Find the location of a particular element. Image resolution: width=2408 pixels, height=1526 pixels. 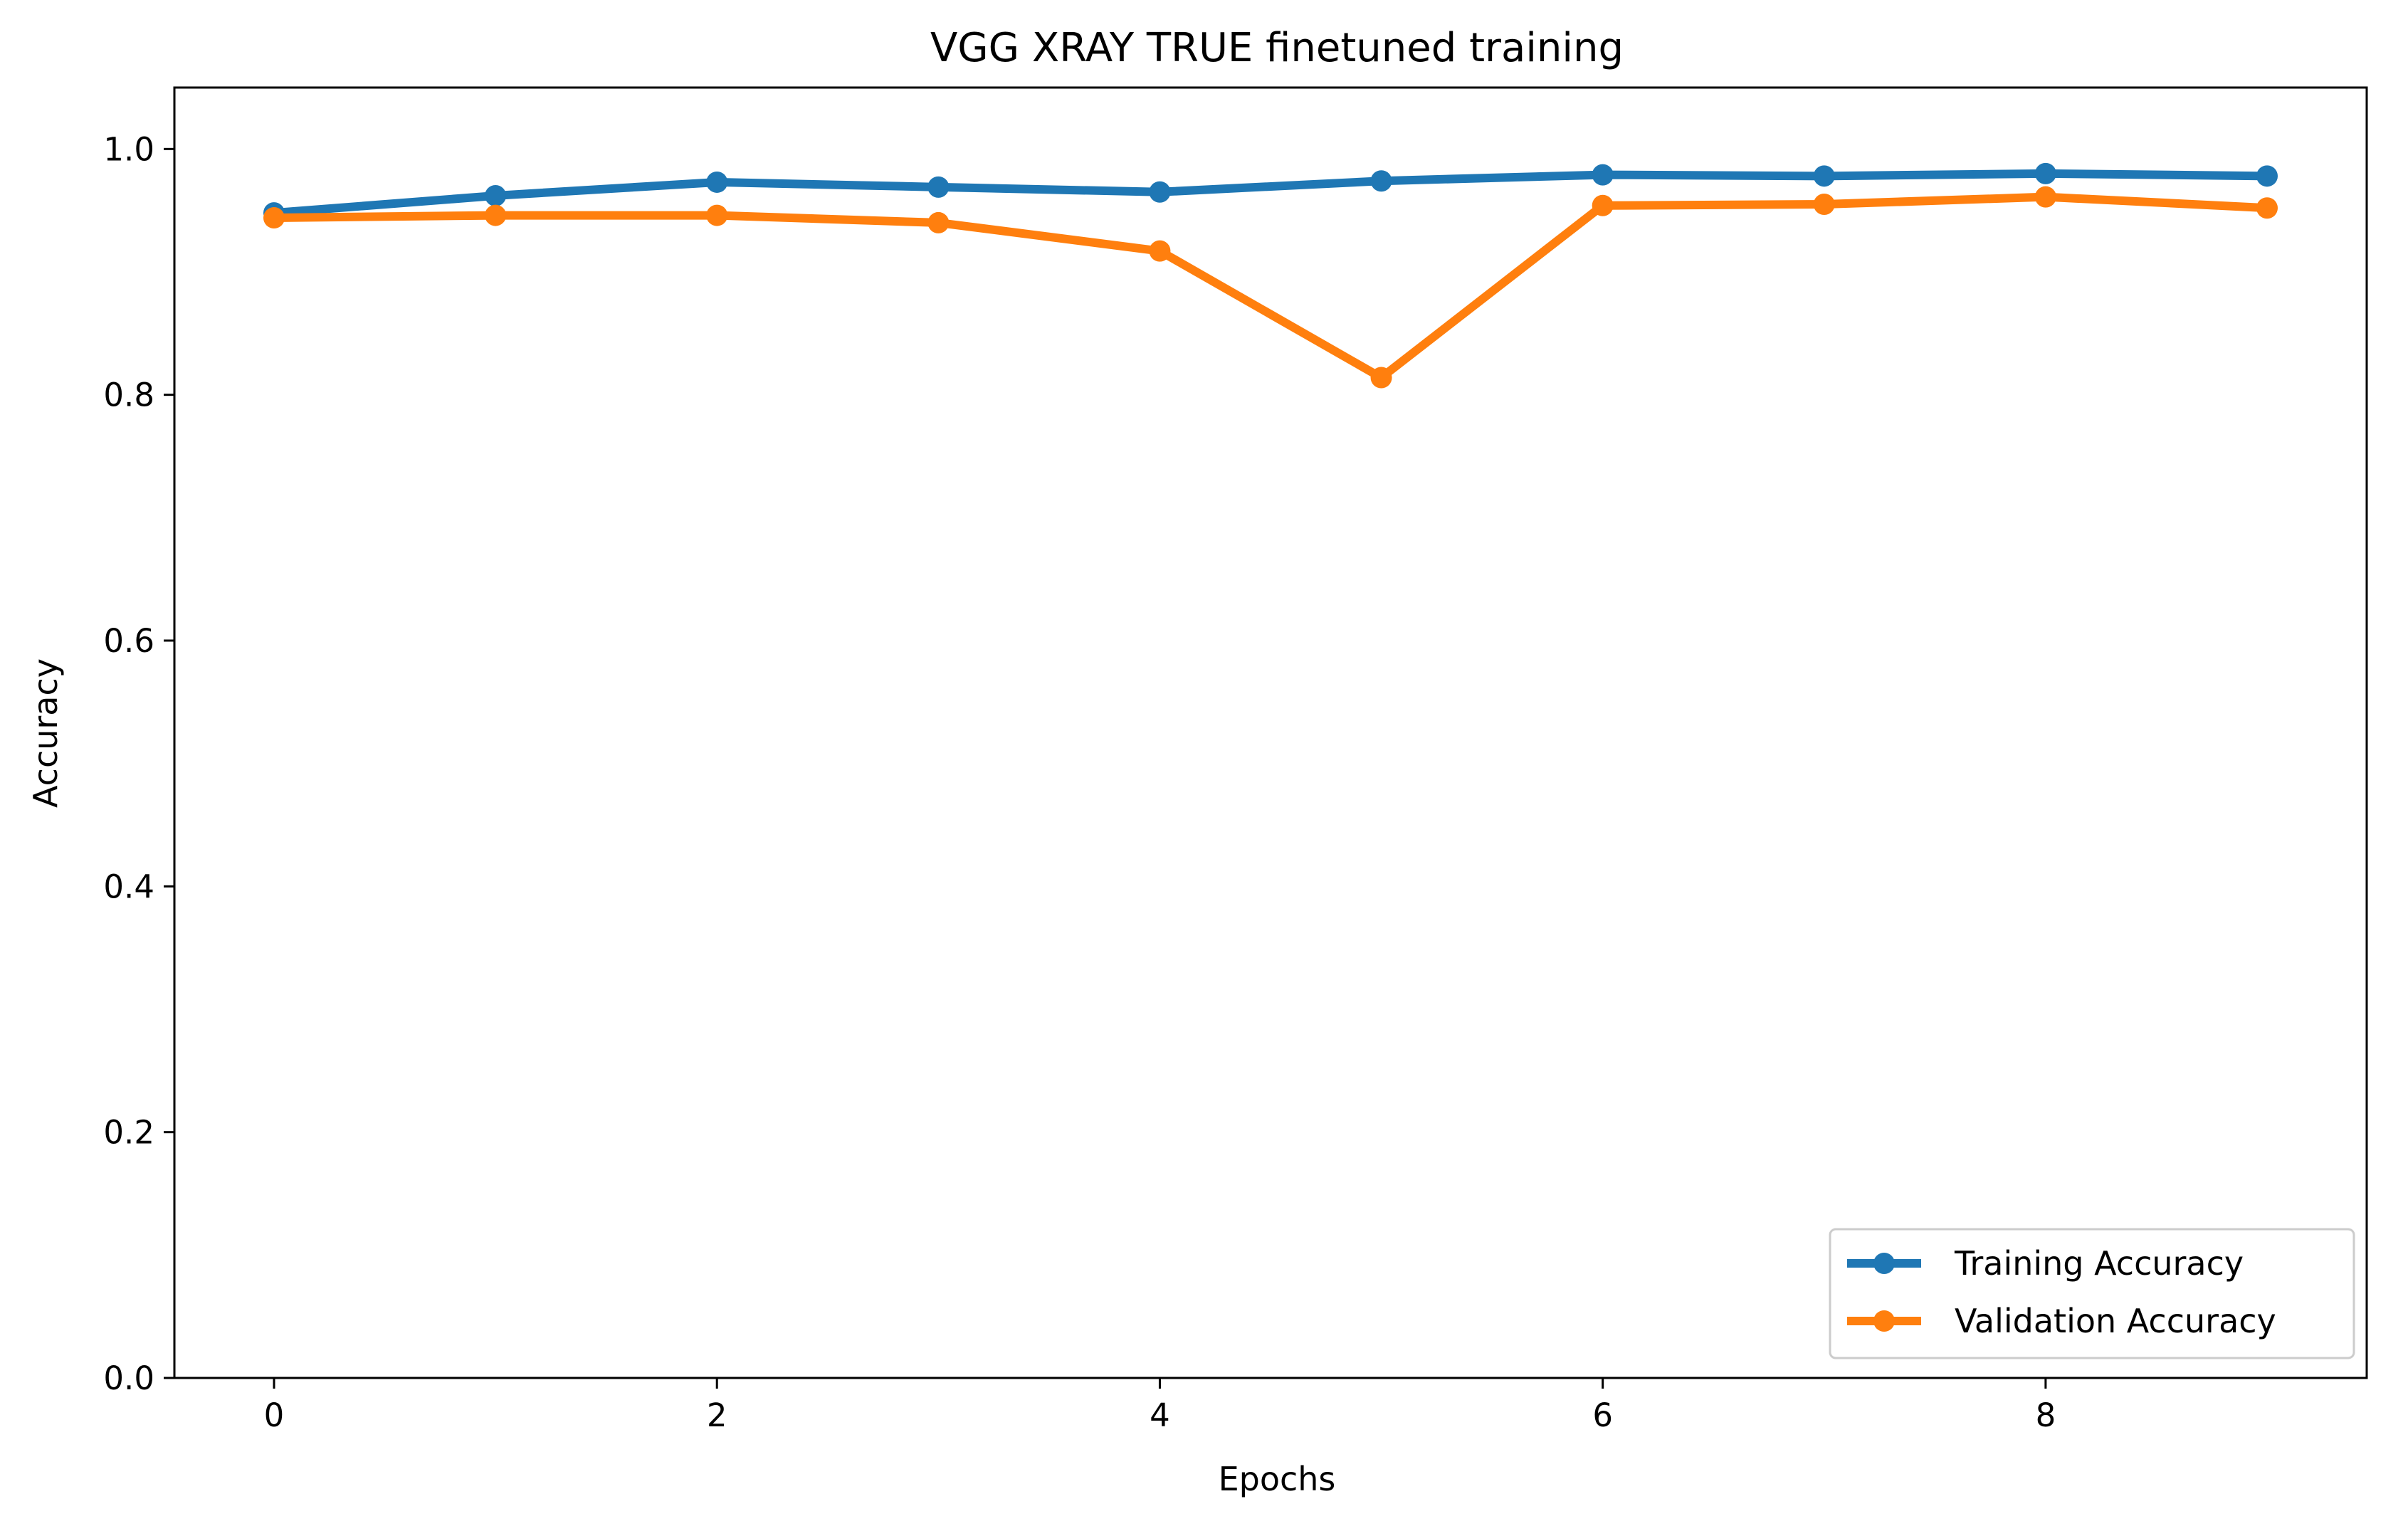

y-tick-label: 0.4 is located at coordinates (128, 886).